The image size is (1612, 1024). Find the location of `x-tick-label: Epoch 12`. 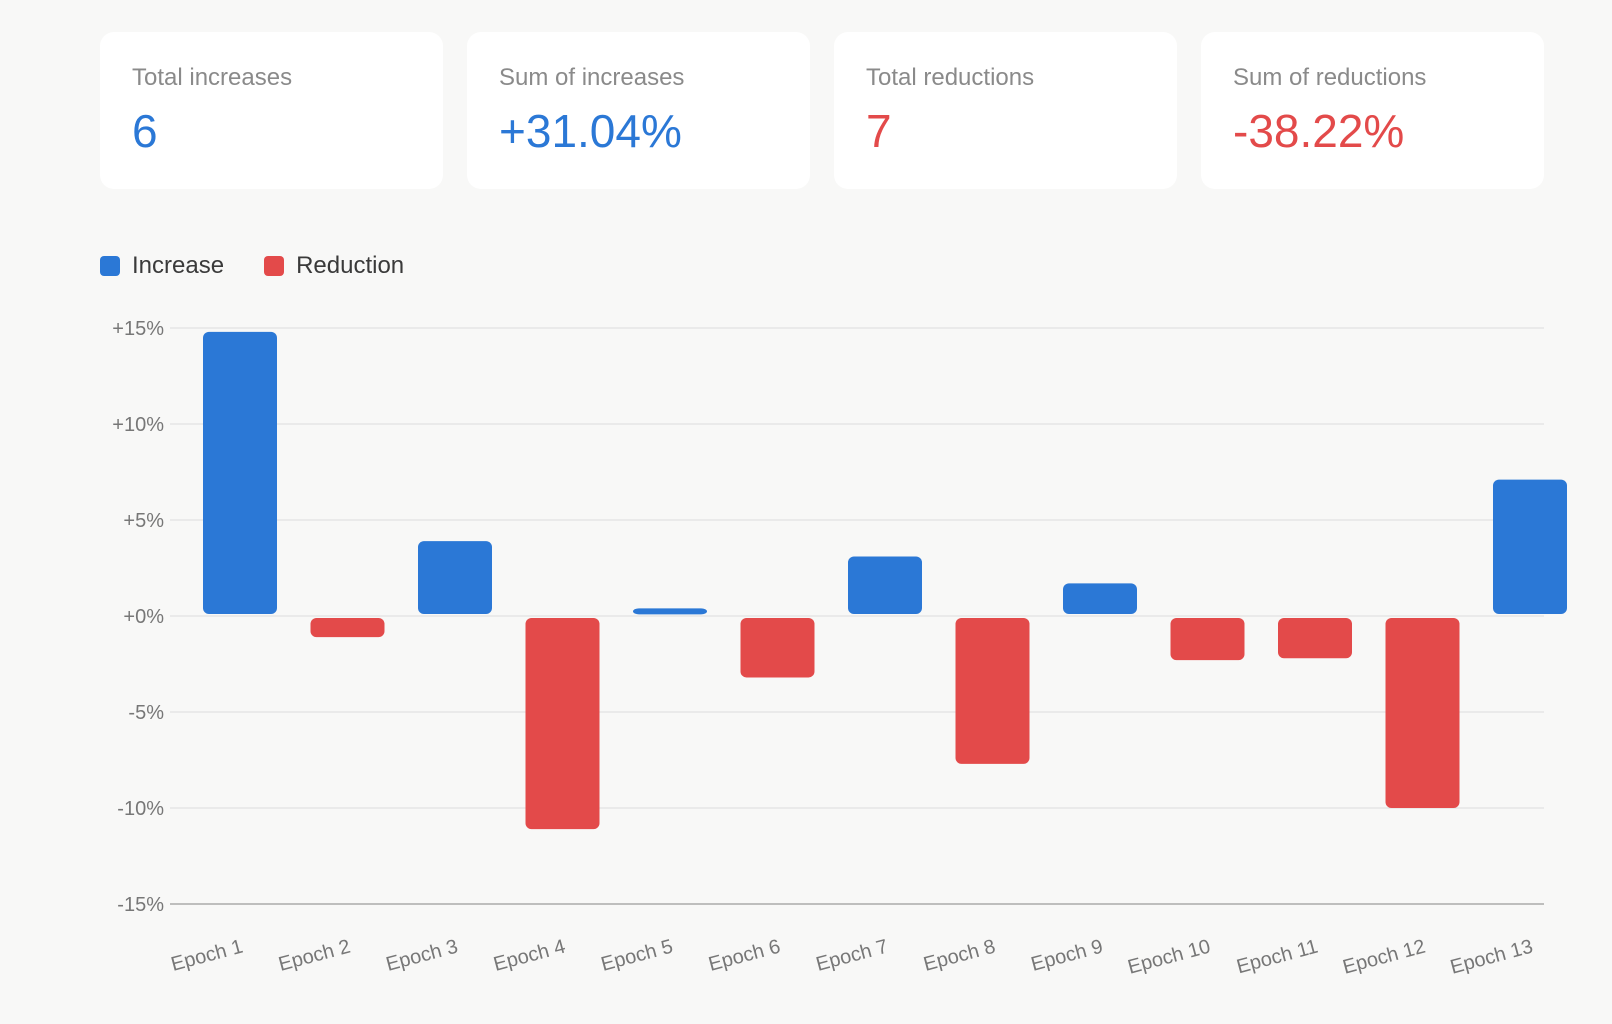

x-tick-label: Epoch 12 is located at coordinates (1383, 957).